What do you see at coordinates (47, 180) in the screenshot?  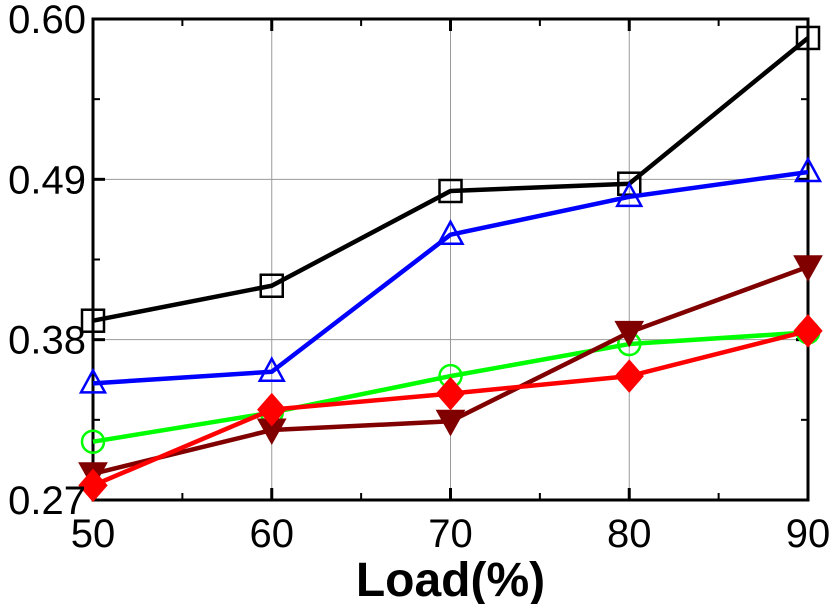 I see `y-tick-label: 0.49` at bounding box center [47, 180].